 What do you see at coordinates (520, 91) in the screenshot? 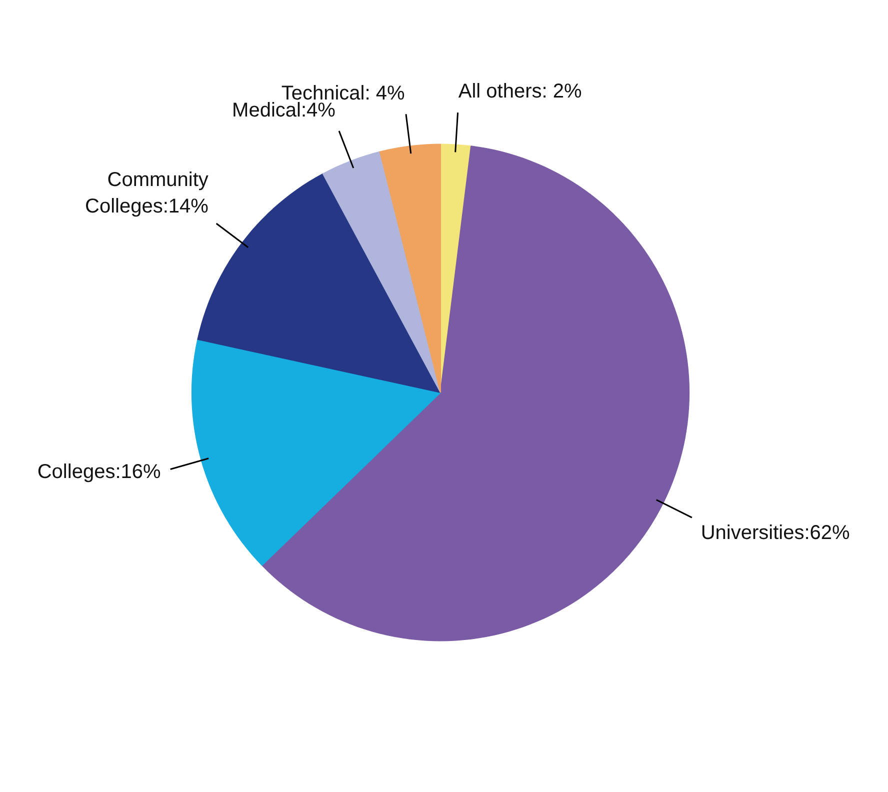
I see `slice-label: All others: 2%` at bounding box center [520, 91].